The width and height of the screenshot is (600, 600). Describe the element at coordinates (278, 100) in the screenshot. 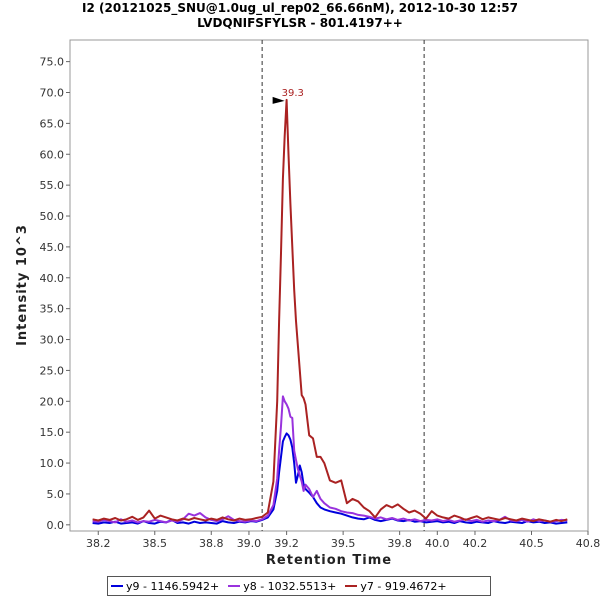

I see `peak-marker-icon` at that location.